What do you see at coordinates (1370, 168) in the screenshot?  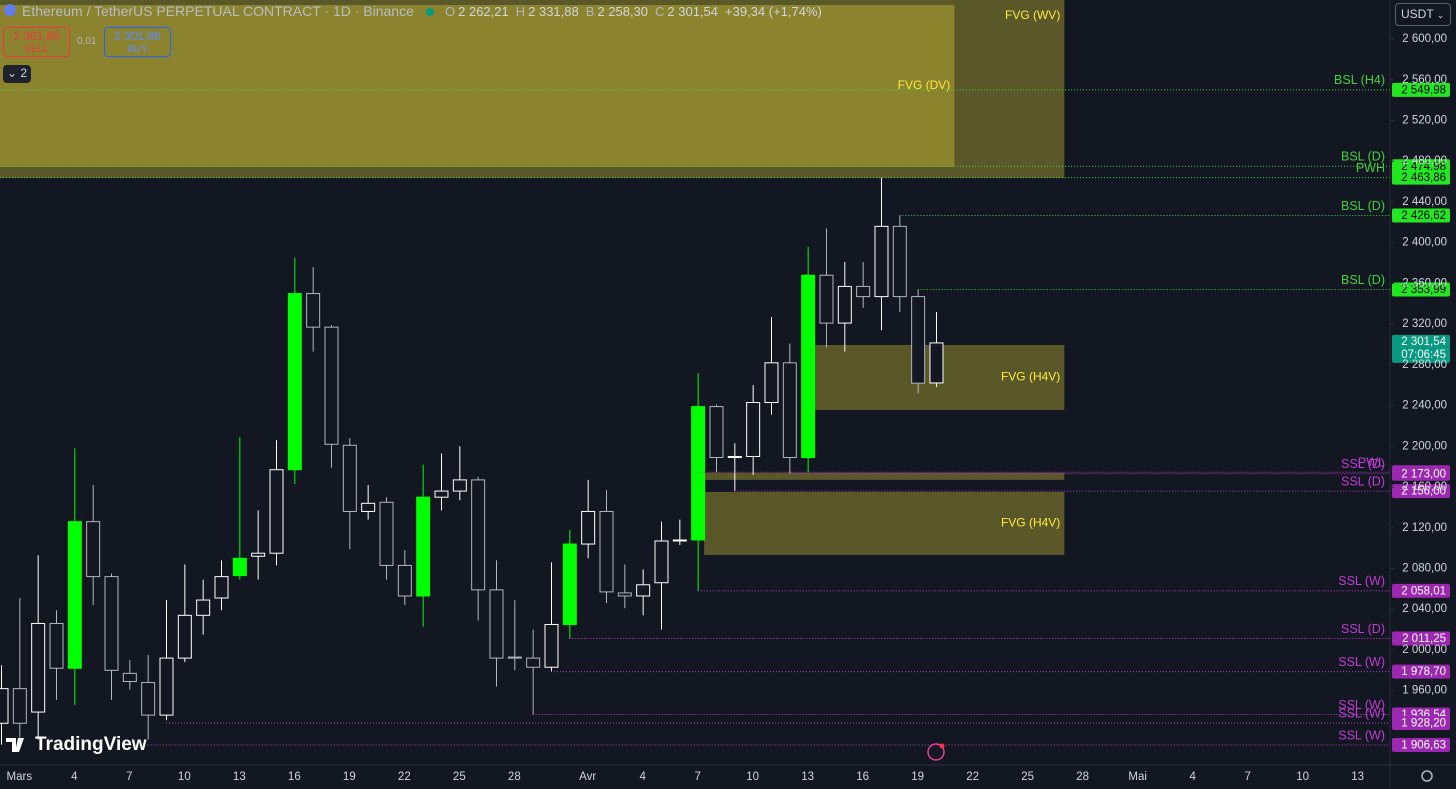 I see `level-label: PWH` at bounding box center [1370, 168].